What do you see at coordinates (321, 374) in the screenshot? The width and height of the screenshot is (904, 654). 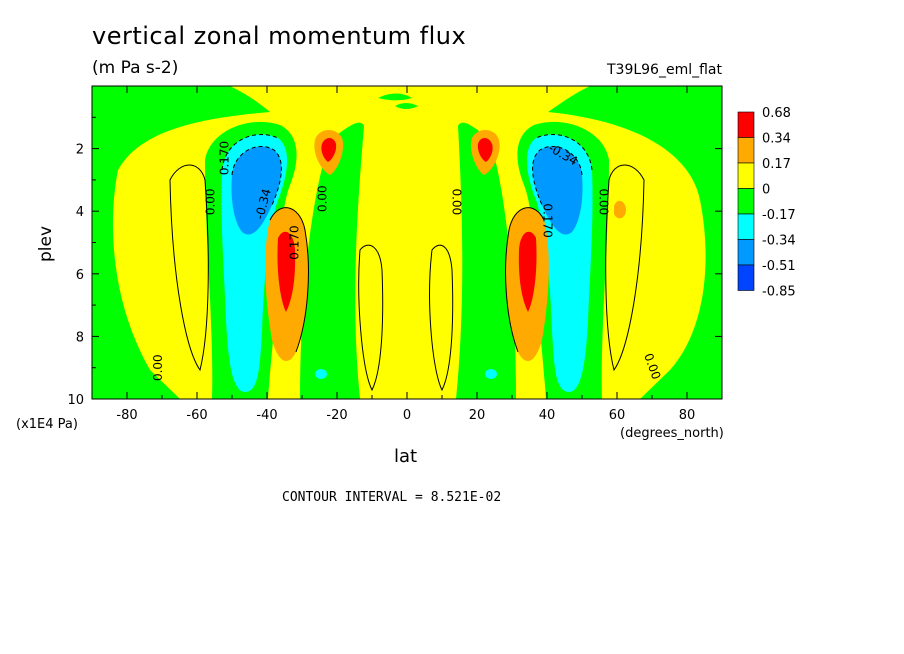 I see `sh-cyan-spot` at bounding box center [321, 374].